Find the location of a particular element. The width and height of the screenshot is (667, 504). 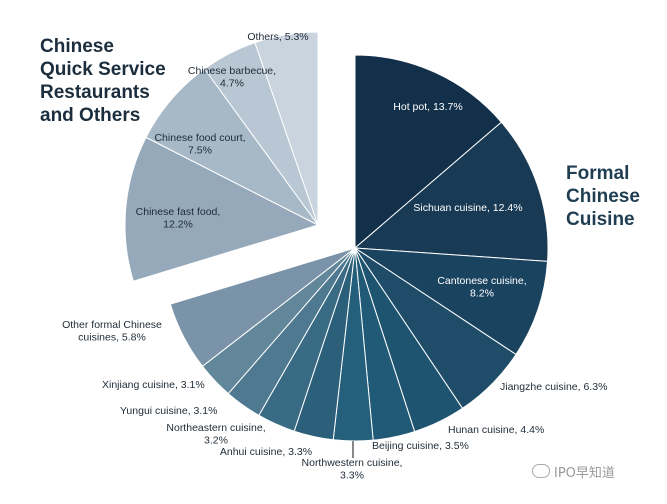

label-hot-pot: Hot pot, 13.7% is located at coordinates (427, 107).